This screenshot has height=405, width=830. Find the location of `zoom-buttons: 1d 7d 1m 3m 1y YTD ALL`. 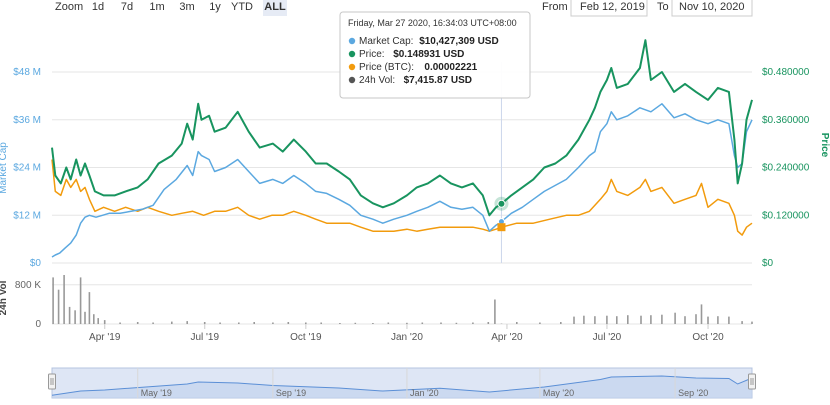

zoom-buttons: 1d 7d 1m 3m 1y YTD ALL is located at coordinates (189, 8).